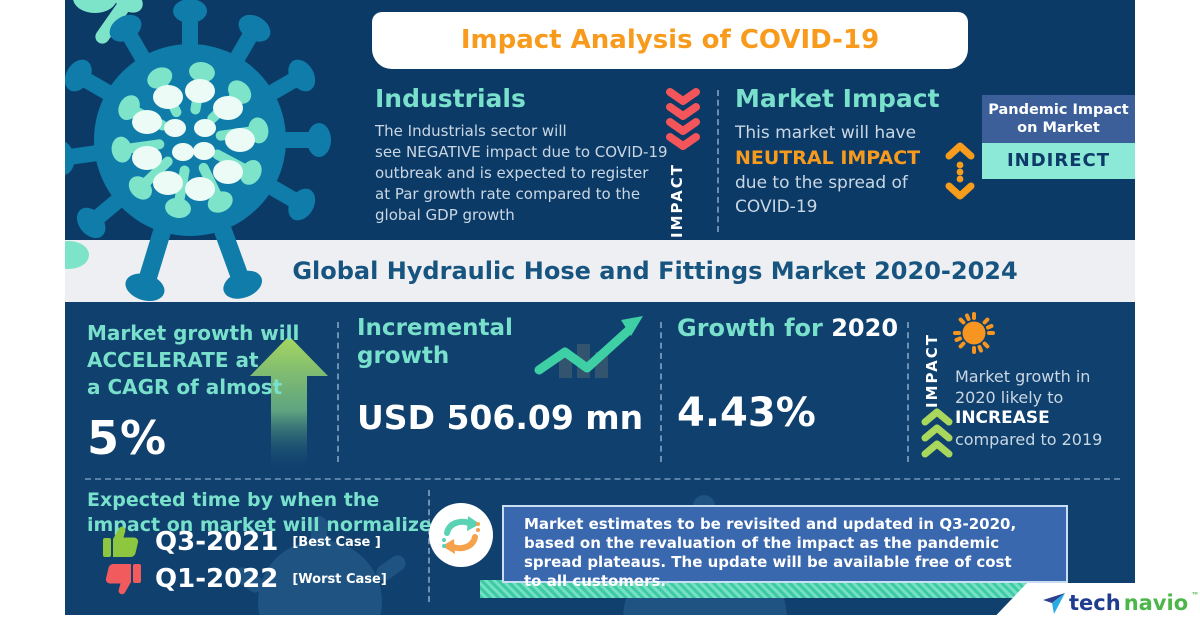 This screenshot has width=1200, height=627. Describe the element at coordinates (521, 152) in the screenshot. I see `industrials-body-line: see NEGATIVE impact due to COVID-19` at that location.